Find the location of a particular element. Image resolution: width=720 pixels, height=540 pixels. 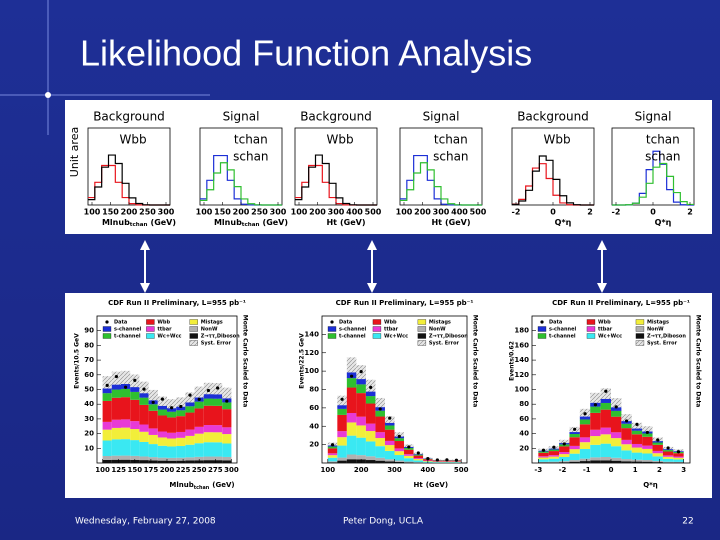

x-tick-label: 200 is located at coordinates (241, 212).